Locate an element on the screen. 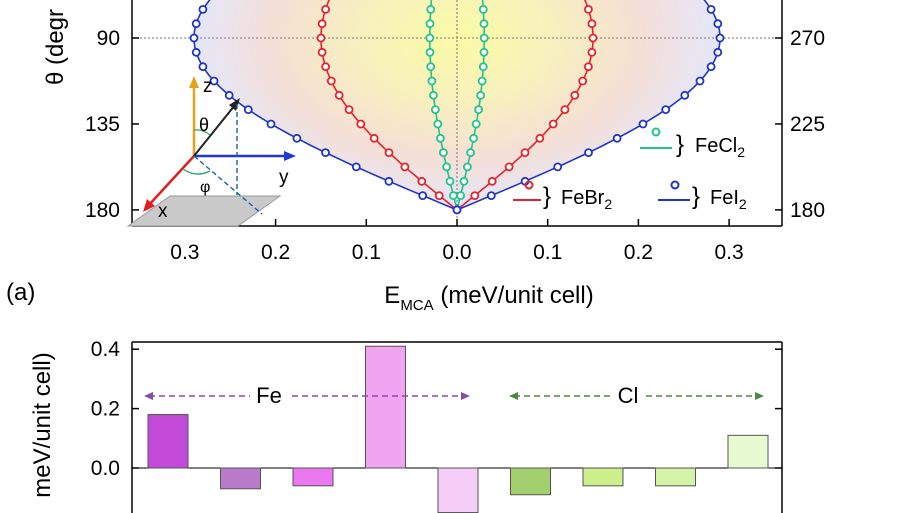 The height and width of the screenshot is (513, 899). legend-brace-febr2: } is located at coordinates (547, 196).